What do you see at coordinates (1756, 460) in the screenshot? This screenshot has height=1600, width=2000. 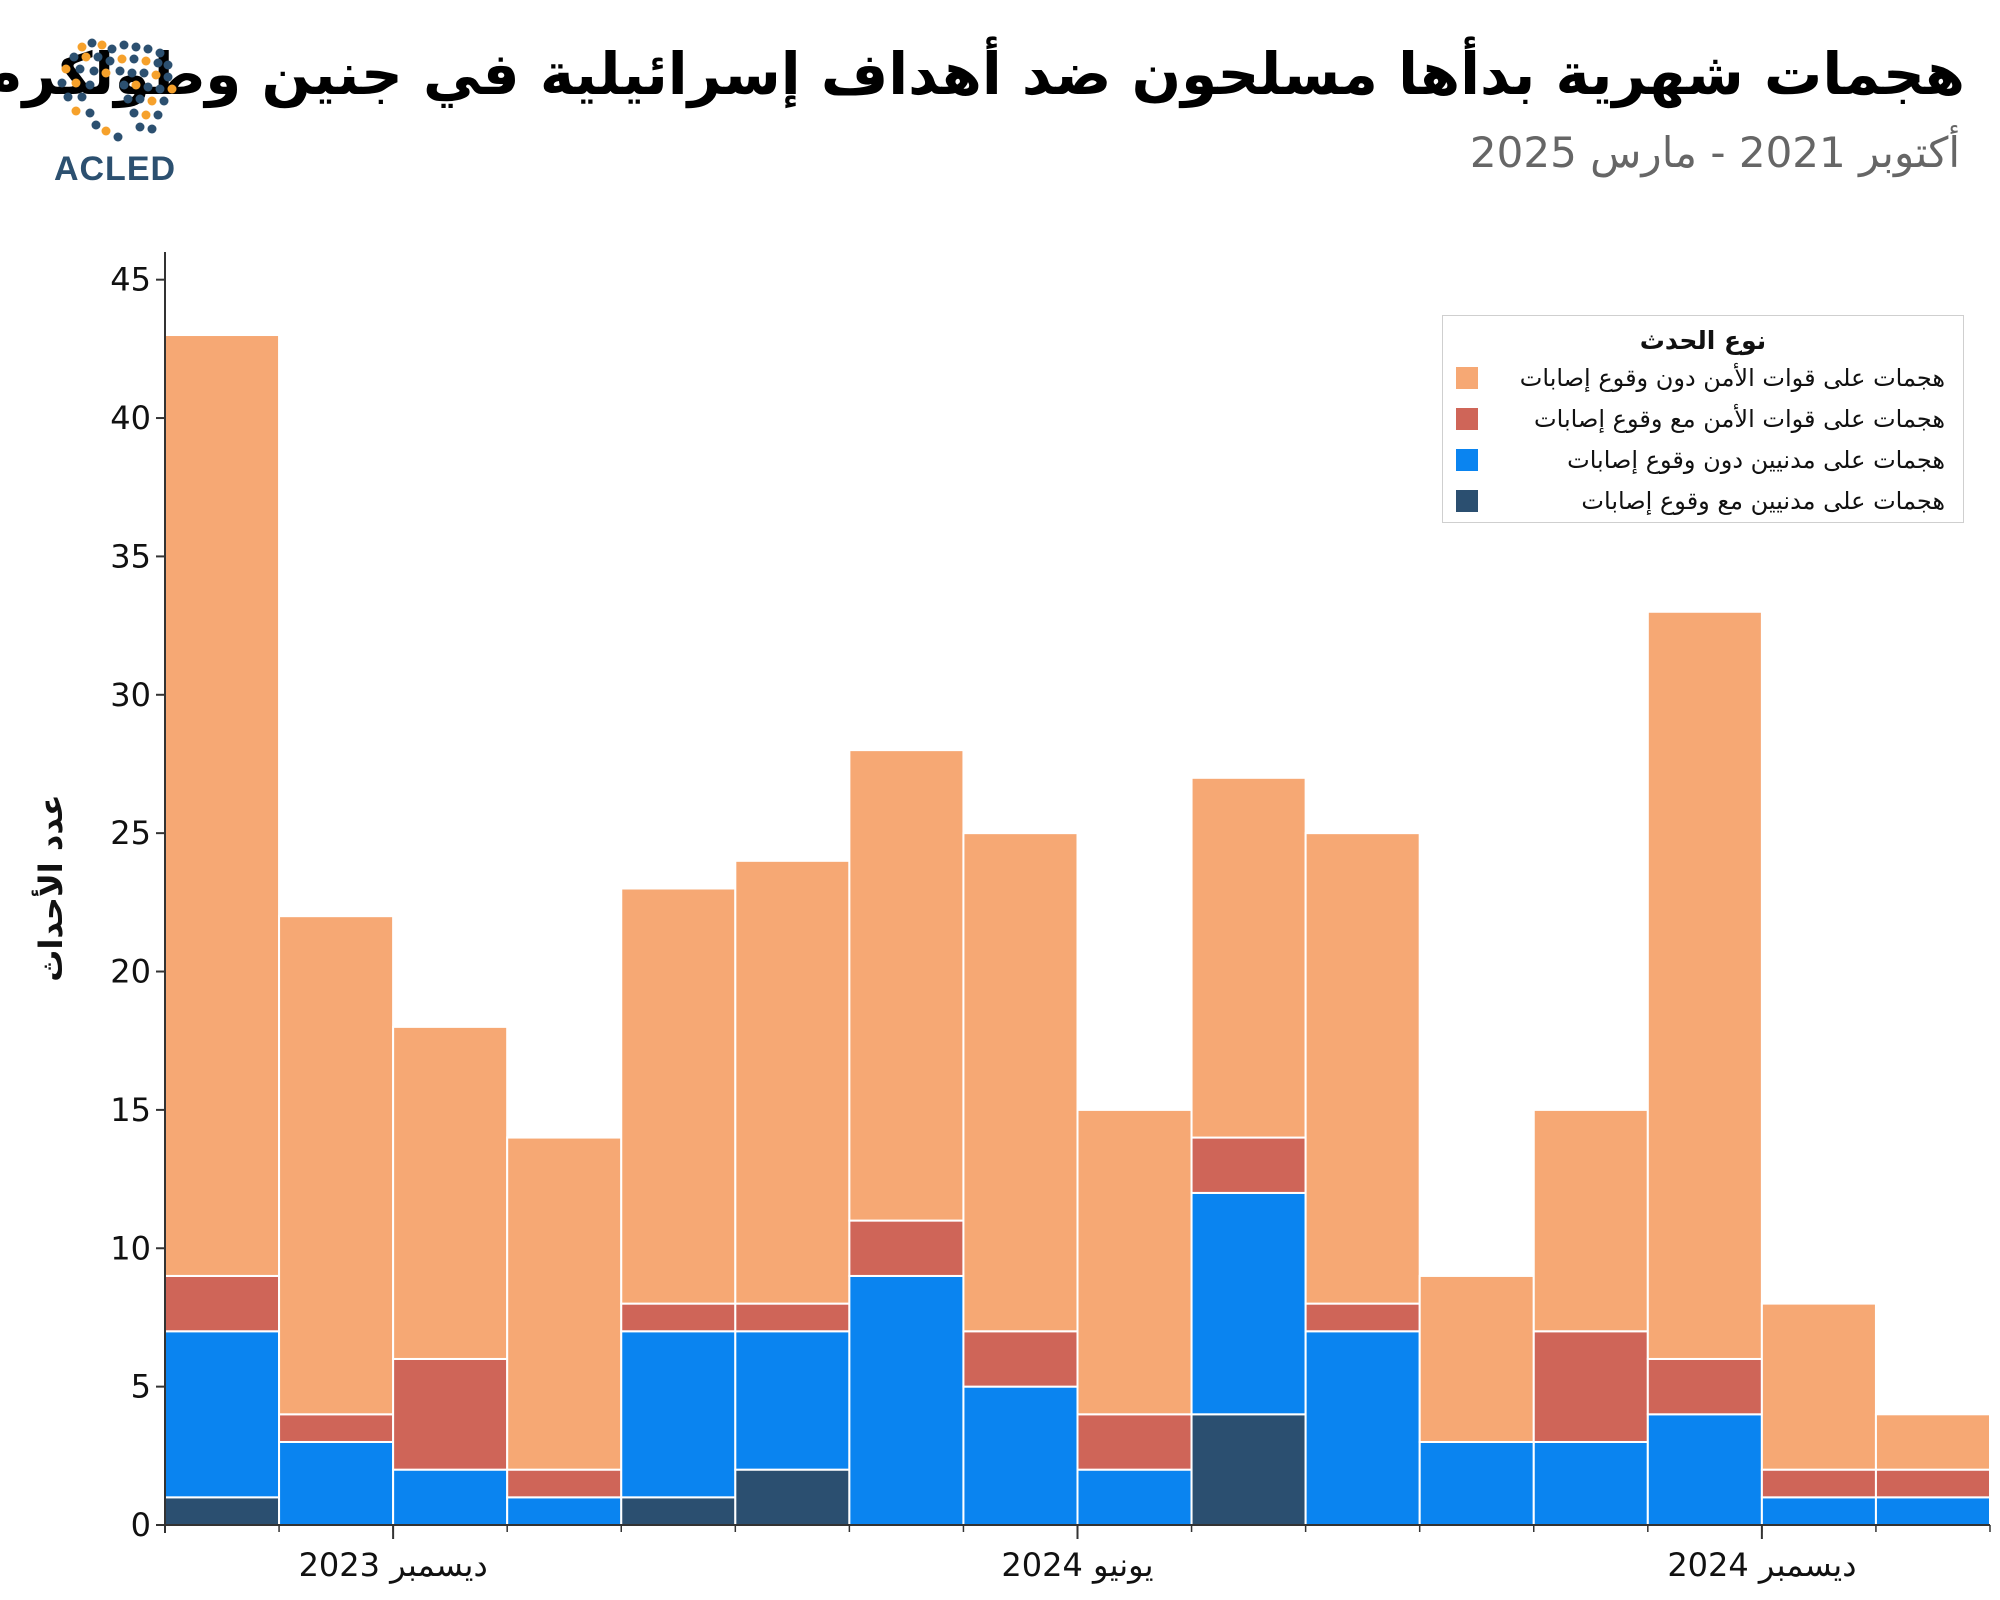 I see `legend-item-civ-no-cas: هجمات على مدنيين دون وقوع إصابات` at bounding box center [1756, 460].